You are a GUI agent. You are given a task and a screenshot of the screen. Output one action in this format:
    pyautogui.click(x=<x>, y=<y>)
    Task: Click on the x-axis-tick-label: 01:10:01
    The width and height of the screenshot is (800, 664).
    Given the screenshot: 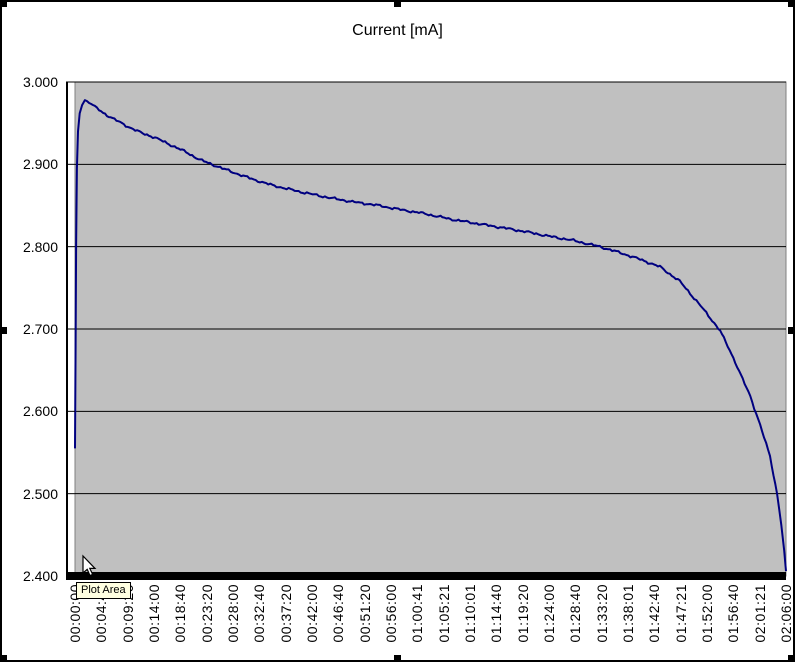 What is the action you would take?
    pyautogui.click(x=470, y=613)
    